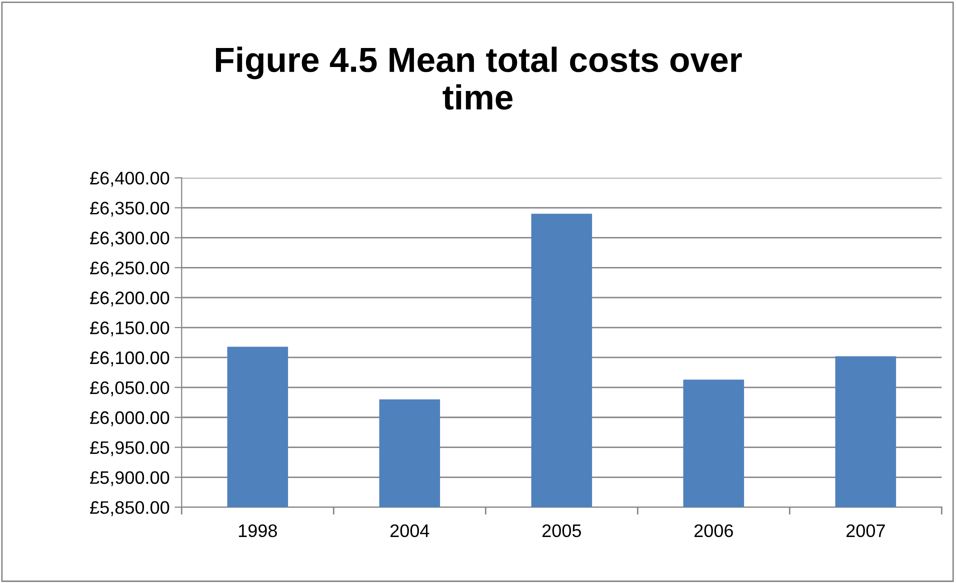  What do you see at coordinates (130, 448) in the screenshot?
I see `y-tick-label: £5,950.00` at bounding box center [130, 448].